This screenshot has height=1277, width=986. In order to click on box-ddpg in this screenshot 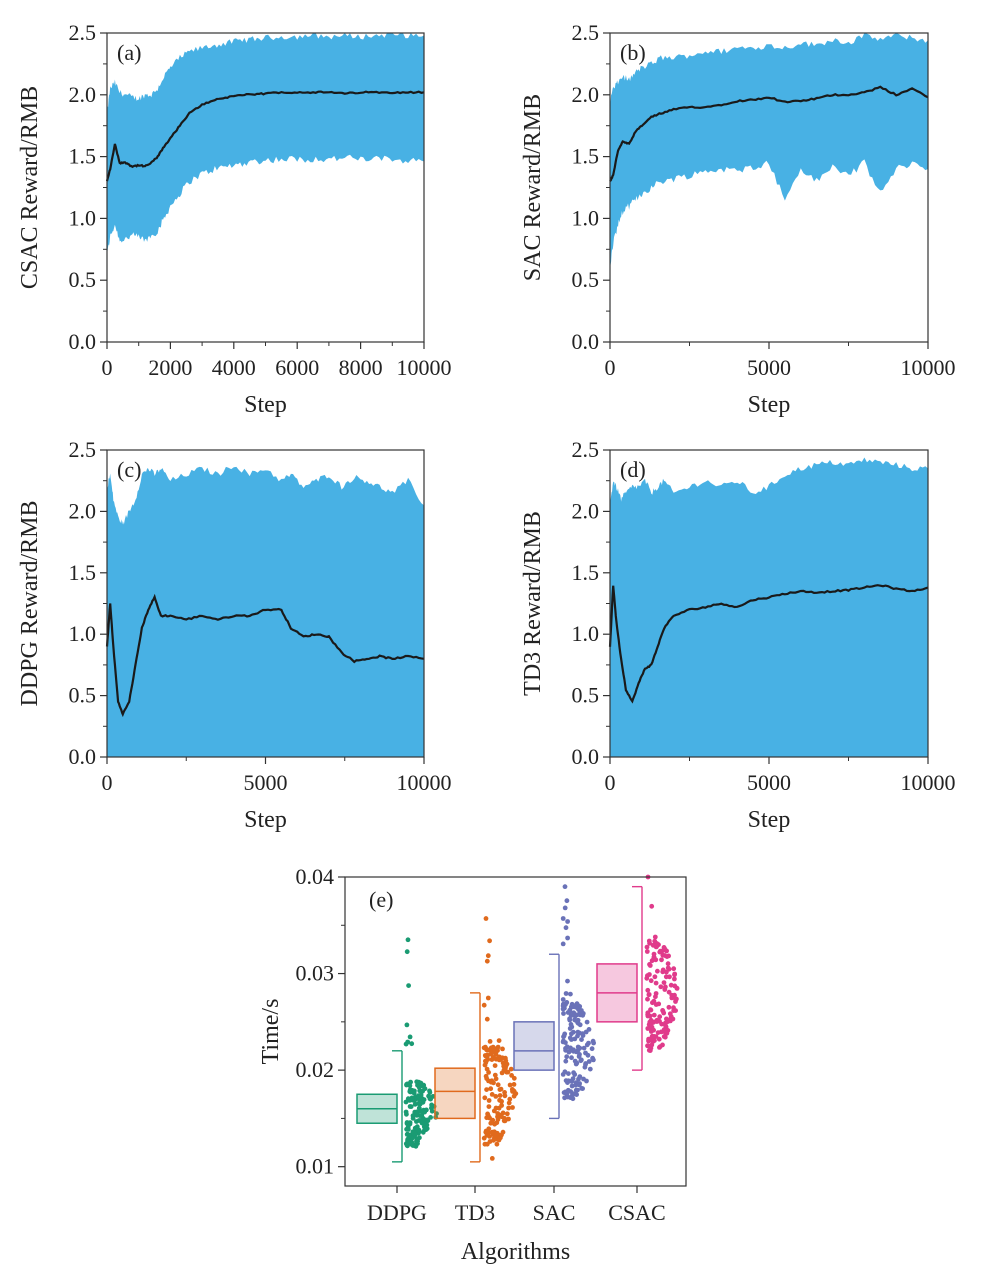, I will do `click(397, 1050)`.